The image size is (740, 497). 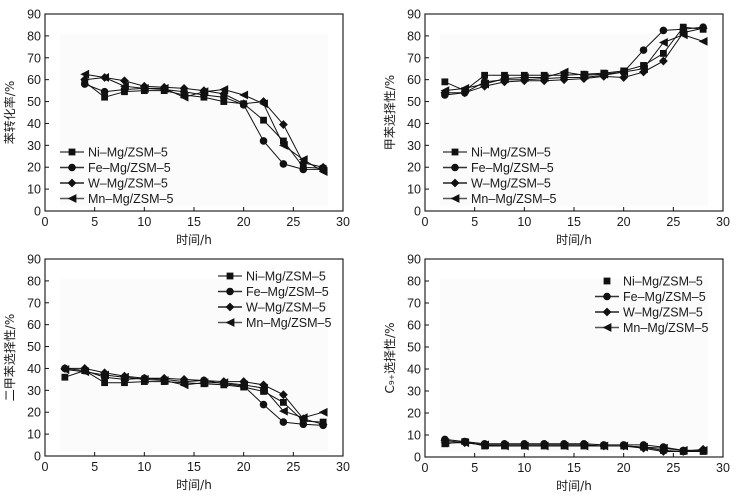 What do you see at coordinates (414, 304) in the screenshot?
I see `y-tick-label: 70` at bounding box center [414, 304].